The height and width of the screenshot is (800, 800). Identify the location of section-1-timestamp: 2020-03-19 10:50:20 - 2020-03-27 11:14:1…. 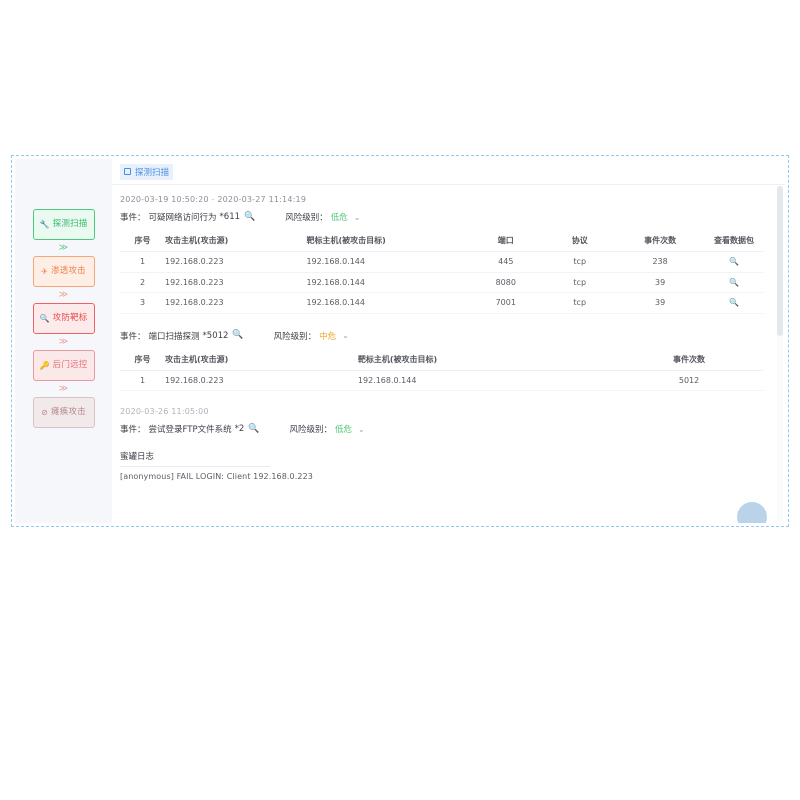
(441, 199).